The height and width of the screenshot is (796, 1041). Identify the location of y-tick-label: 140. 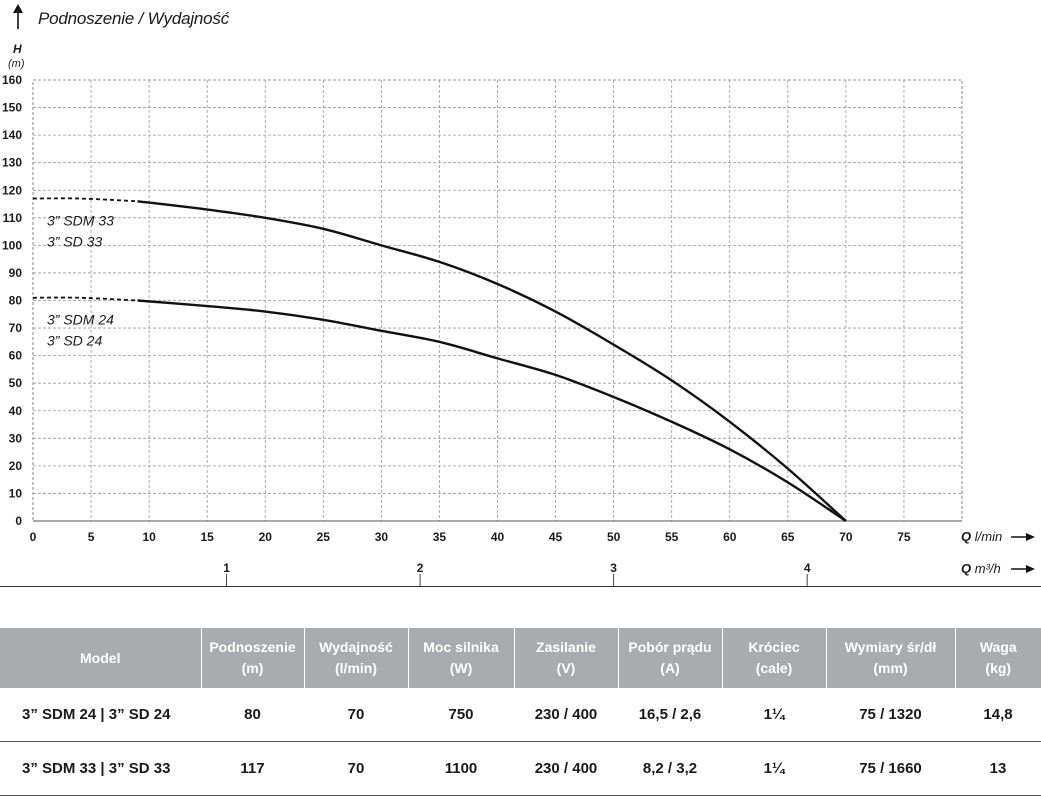
(12, 135).